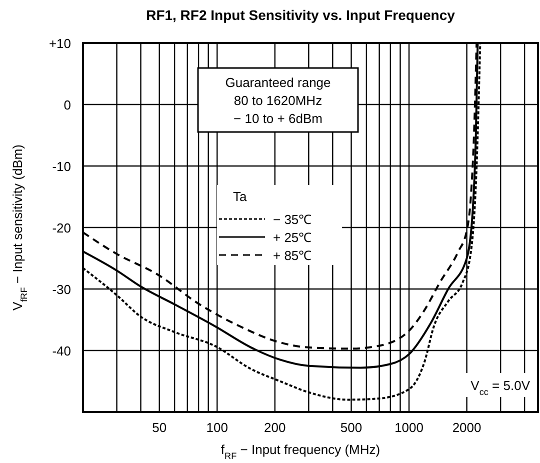 This screenshot has width=540, height=463. I want to click on x-tick-label: 200, so click(275, 427).